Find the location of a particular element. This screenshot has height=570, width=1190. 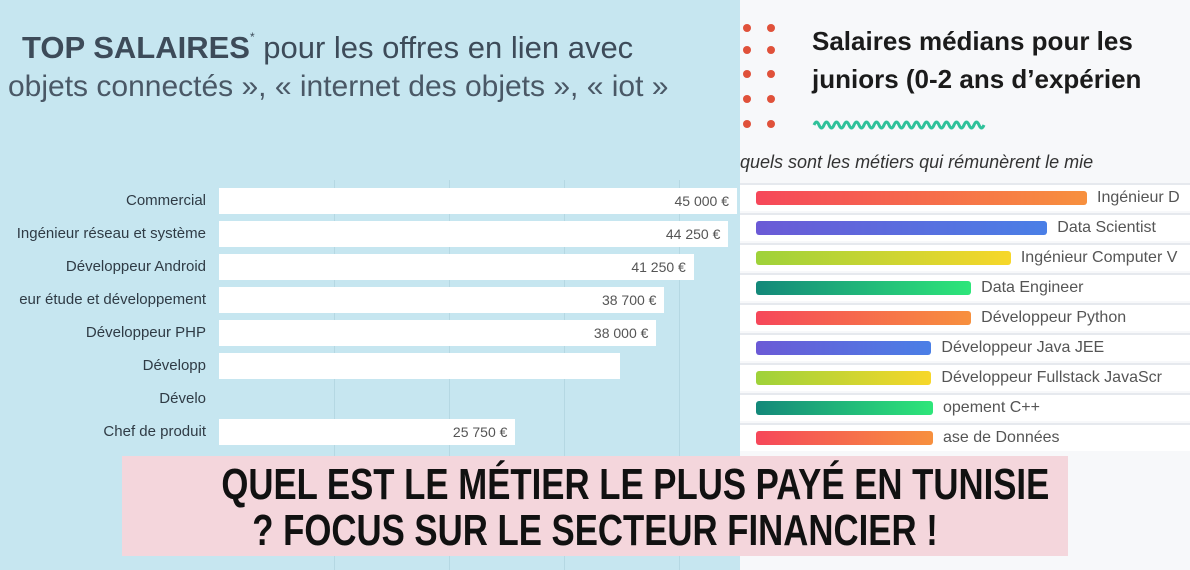

bar: 44 250 € is located at coordinates (474, 234).